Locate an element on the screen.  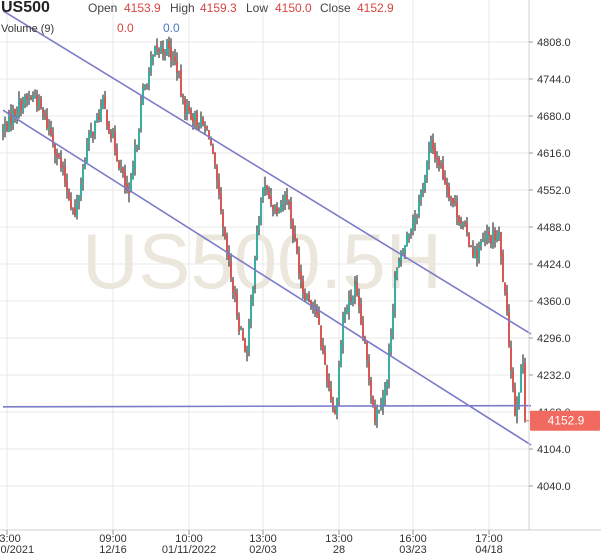
low-value: 4150.0 is located at coordinates (293, 8).